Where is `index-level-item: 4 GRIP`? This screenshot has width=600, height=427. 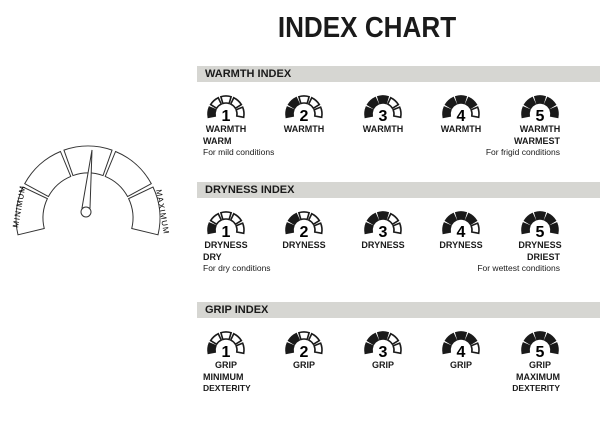 index-level-item: 4 GRIP is located at coordinates (461, 348).